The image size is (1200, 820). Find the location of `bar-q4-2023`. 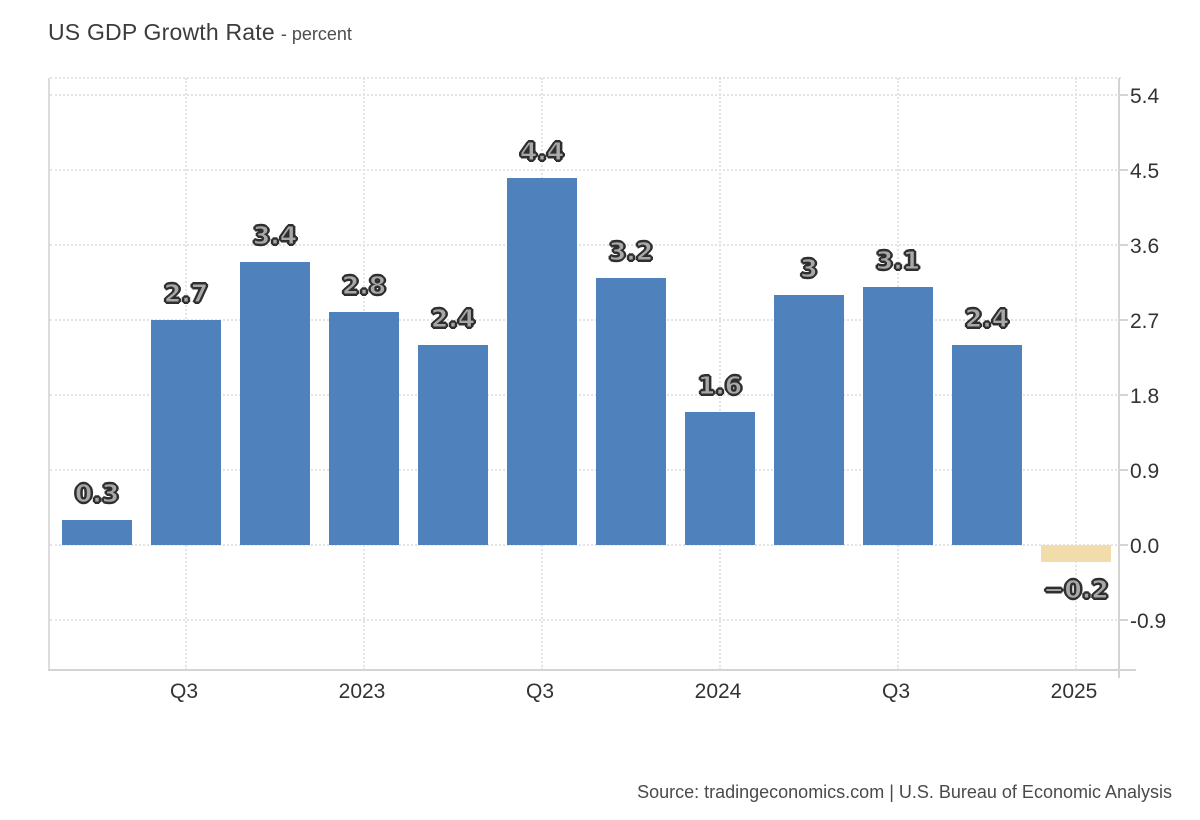

bar-q4-2023 is located at coordinates (631, 411).